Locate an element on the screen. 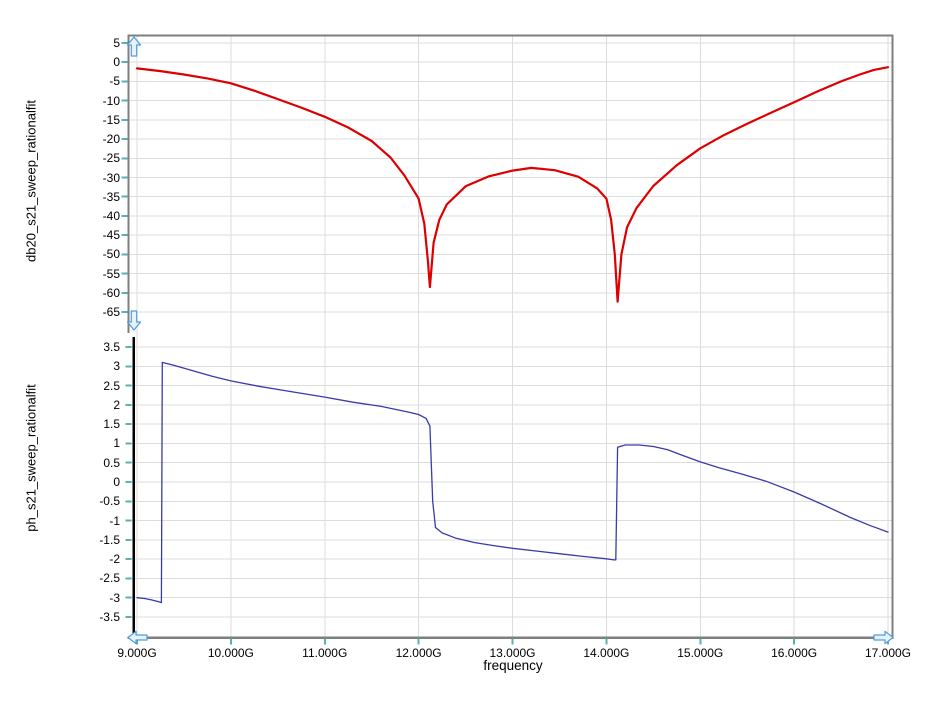 Image resolution: width=951 pixels, height=720 pixels. y-tick-label: -1.5 is located at coordinates (109, 539).